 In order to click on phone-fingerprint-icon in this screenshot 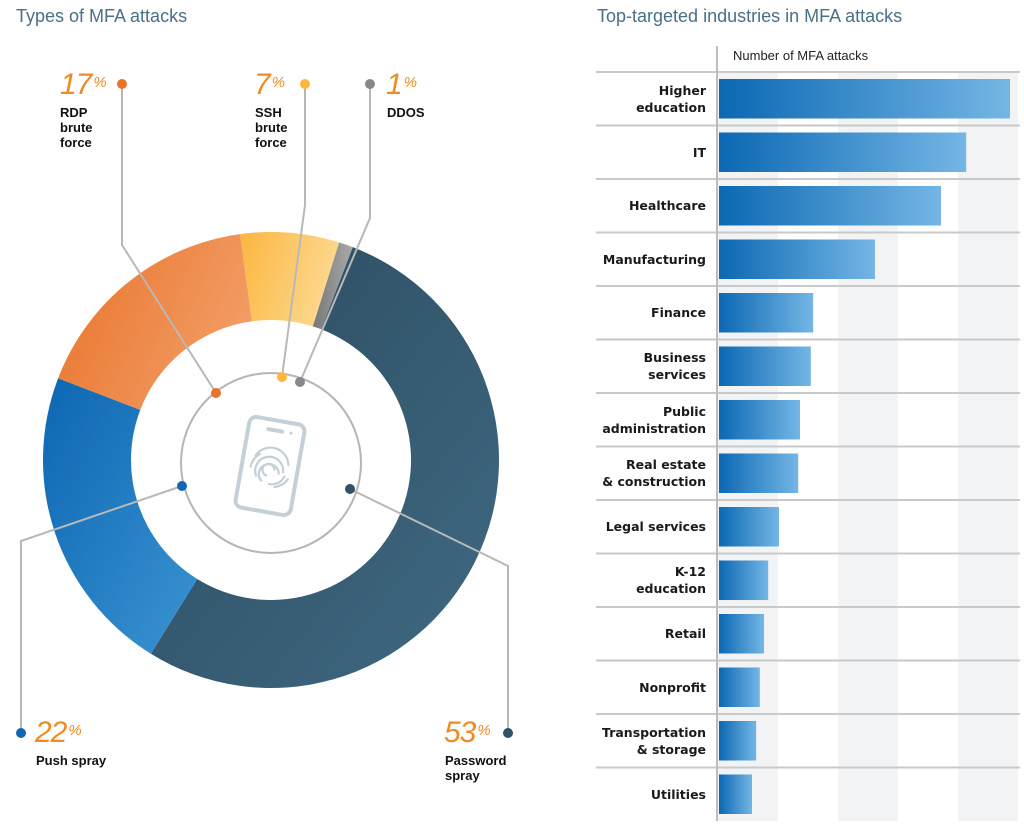, I will do `click(270, 466)`.